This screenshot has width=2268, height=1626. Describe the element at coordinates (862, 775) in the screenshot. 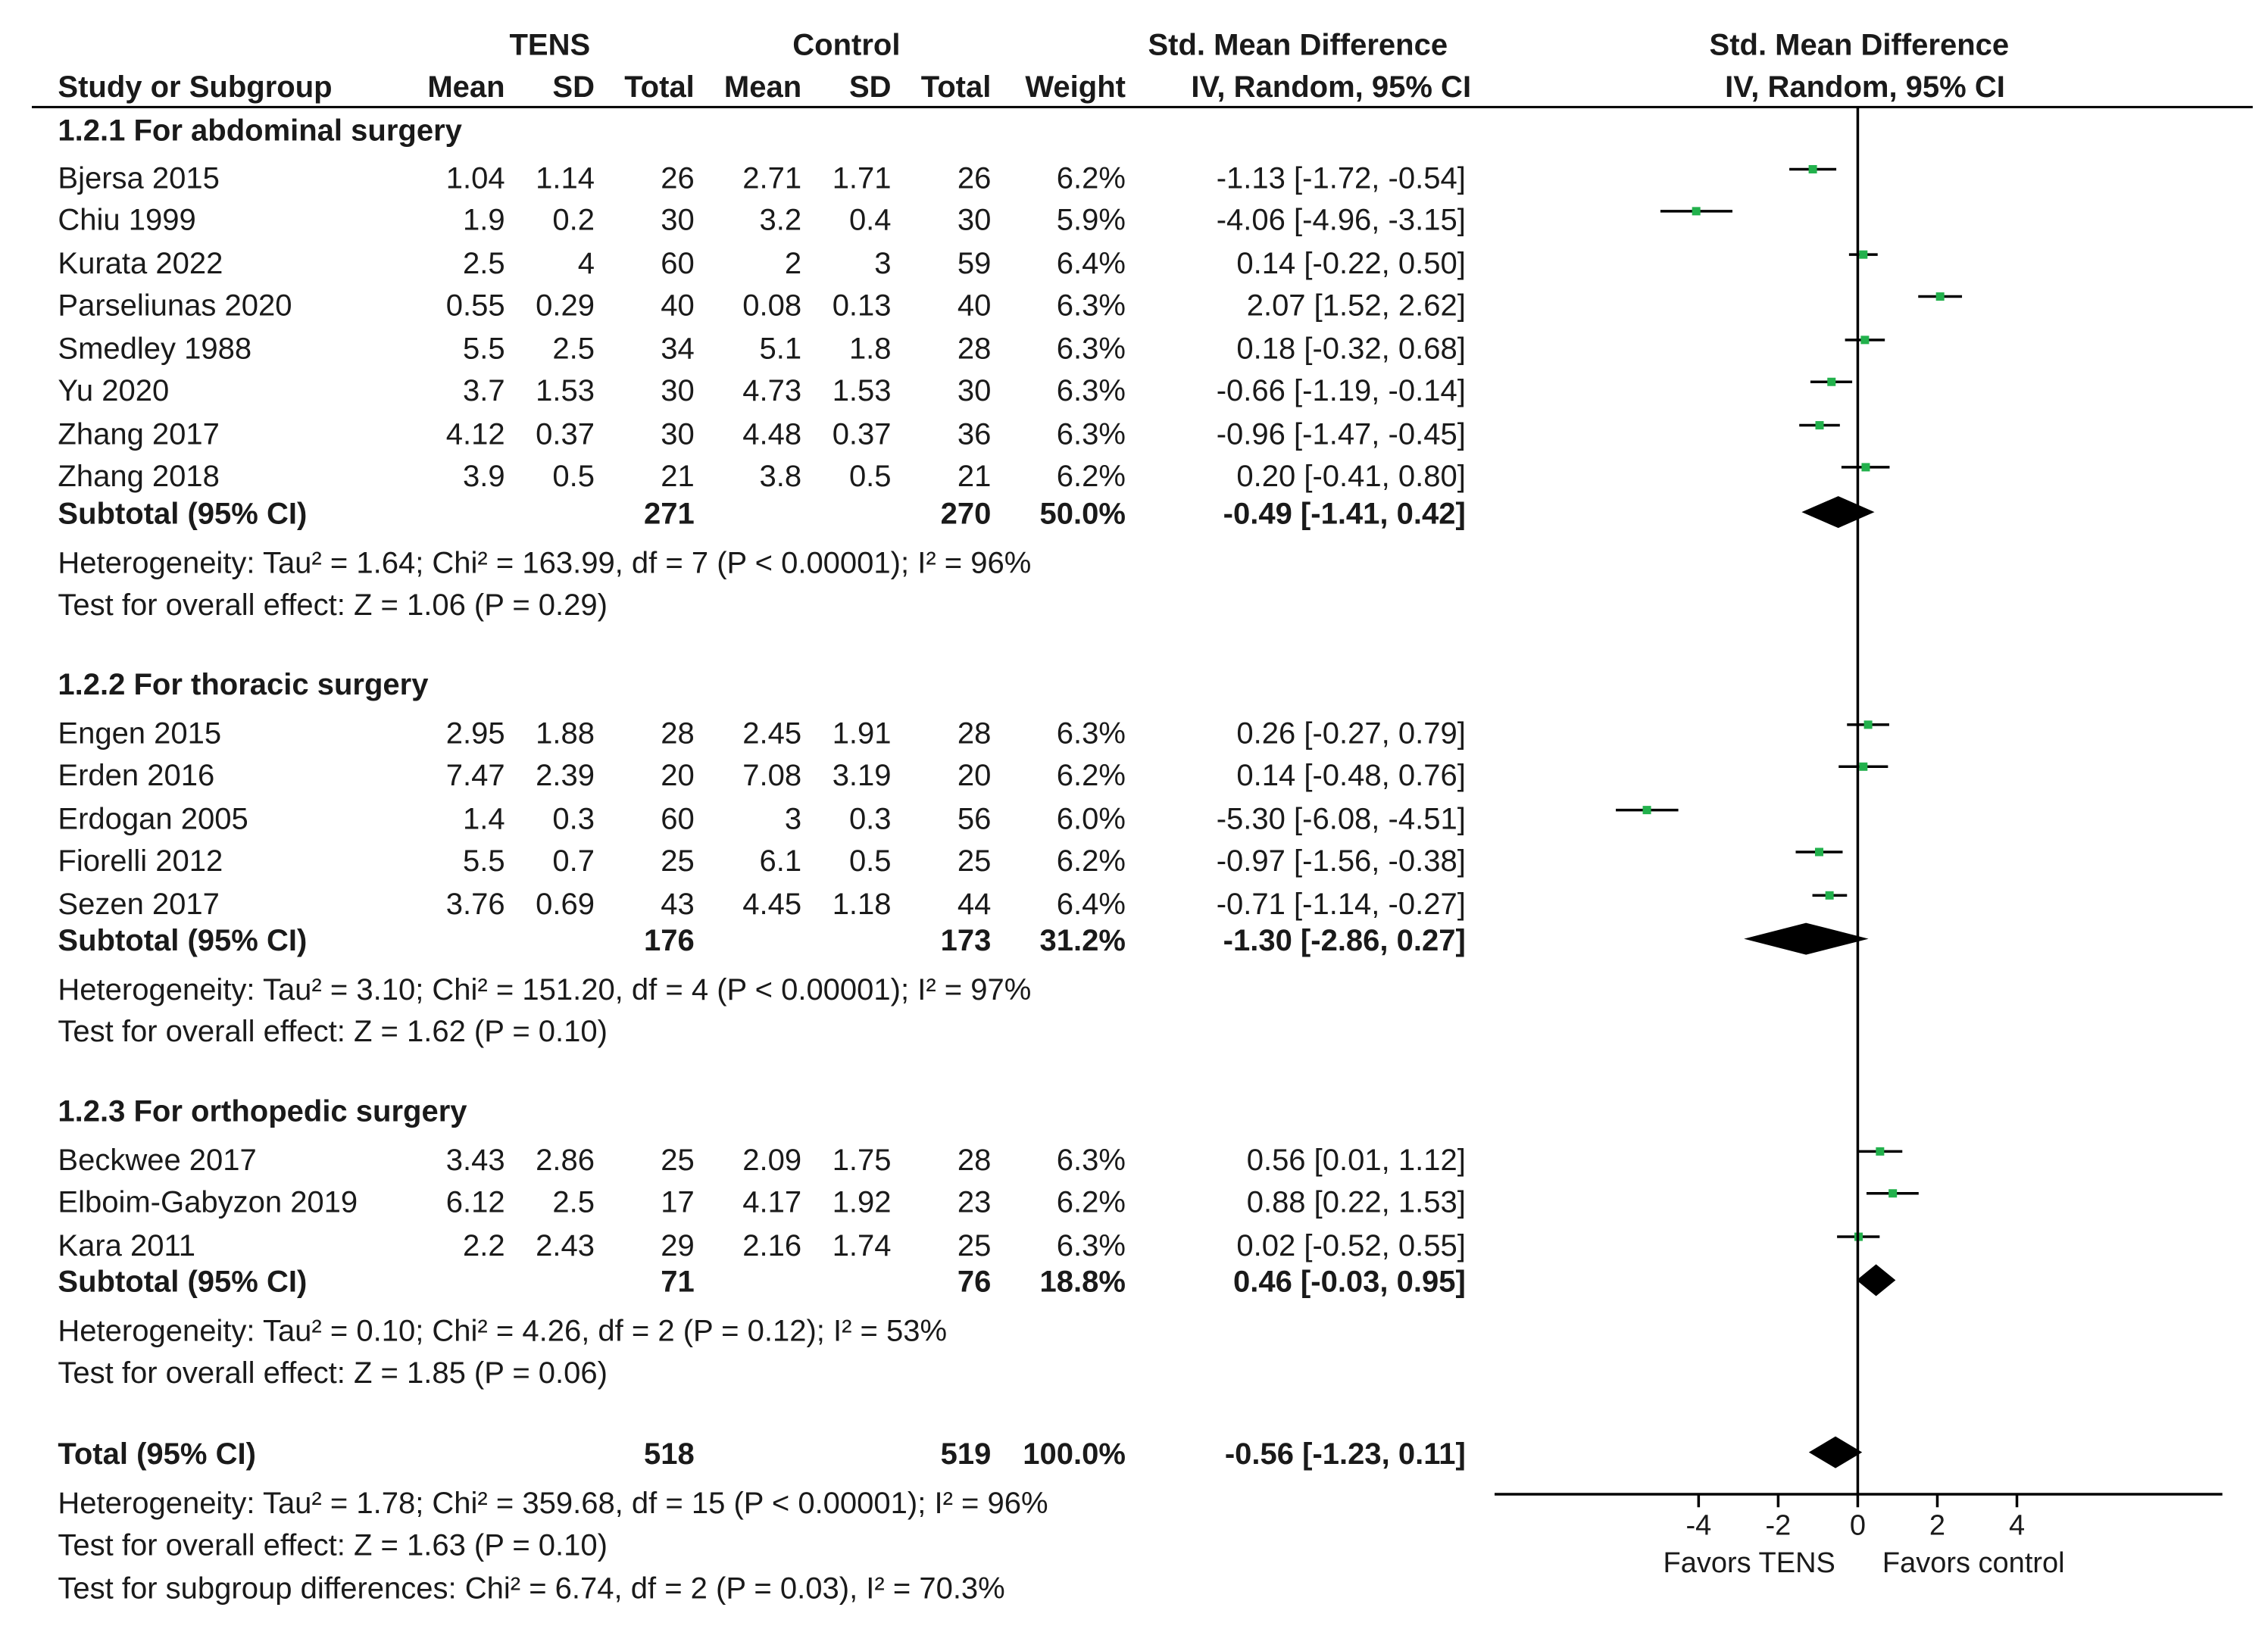

I see `control-sd: 3.19` at that location.